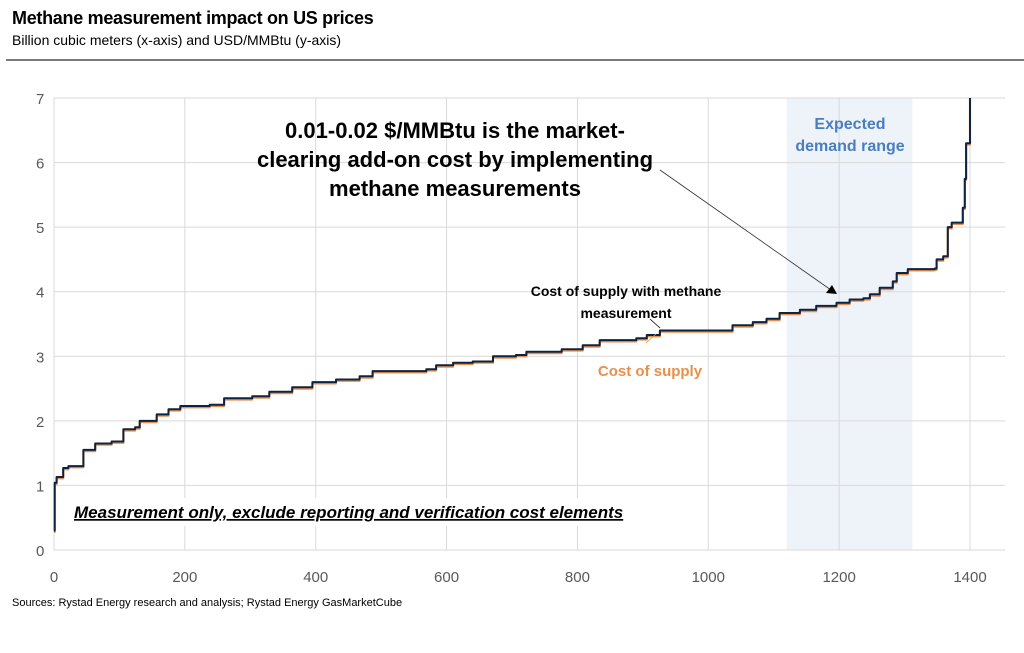 This screenshot has height=653, width=1024. What do you see at coordinates (969, 577) in the screenshot?
I see `x-tick-label: 1400` at bounding box center [969, 577].